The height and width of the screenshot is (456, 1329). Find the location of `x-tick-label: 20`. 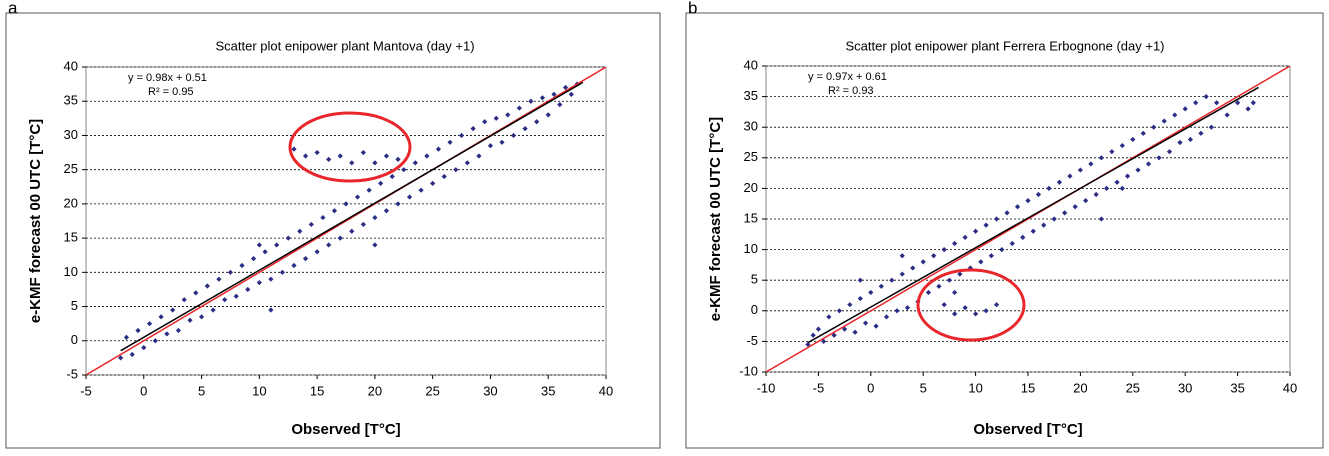

x-tick-label: 20 is located at coordinates (375, 390).